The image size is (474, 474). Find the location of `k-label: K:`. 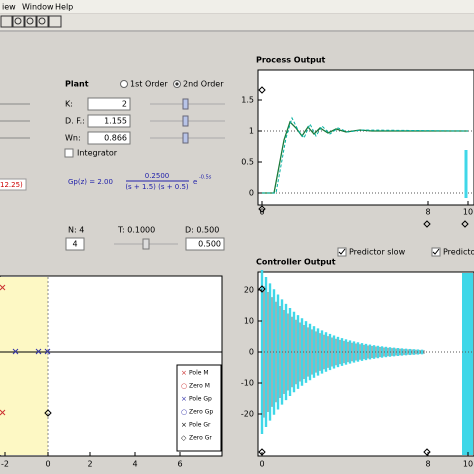

k-label: K: is located at coordinates (69, 104).